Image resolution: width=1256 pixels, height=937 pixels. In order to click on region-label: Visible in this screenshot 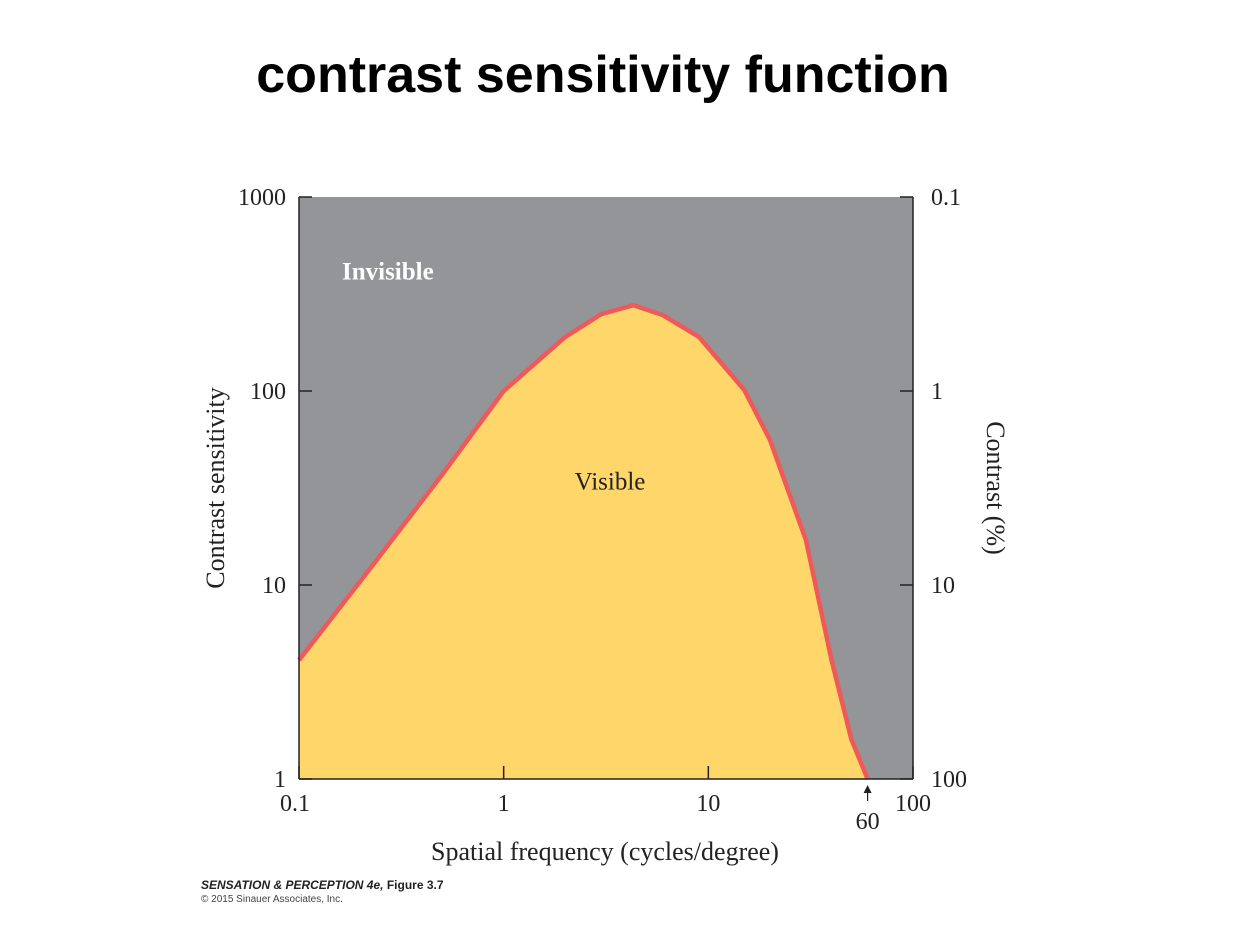, I will do `click(610, 482)`.